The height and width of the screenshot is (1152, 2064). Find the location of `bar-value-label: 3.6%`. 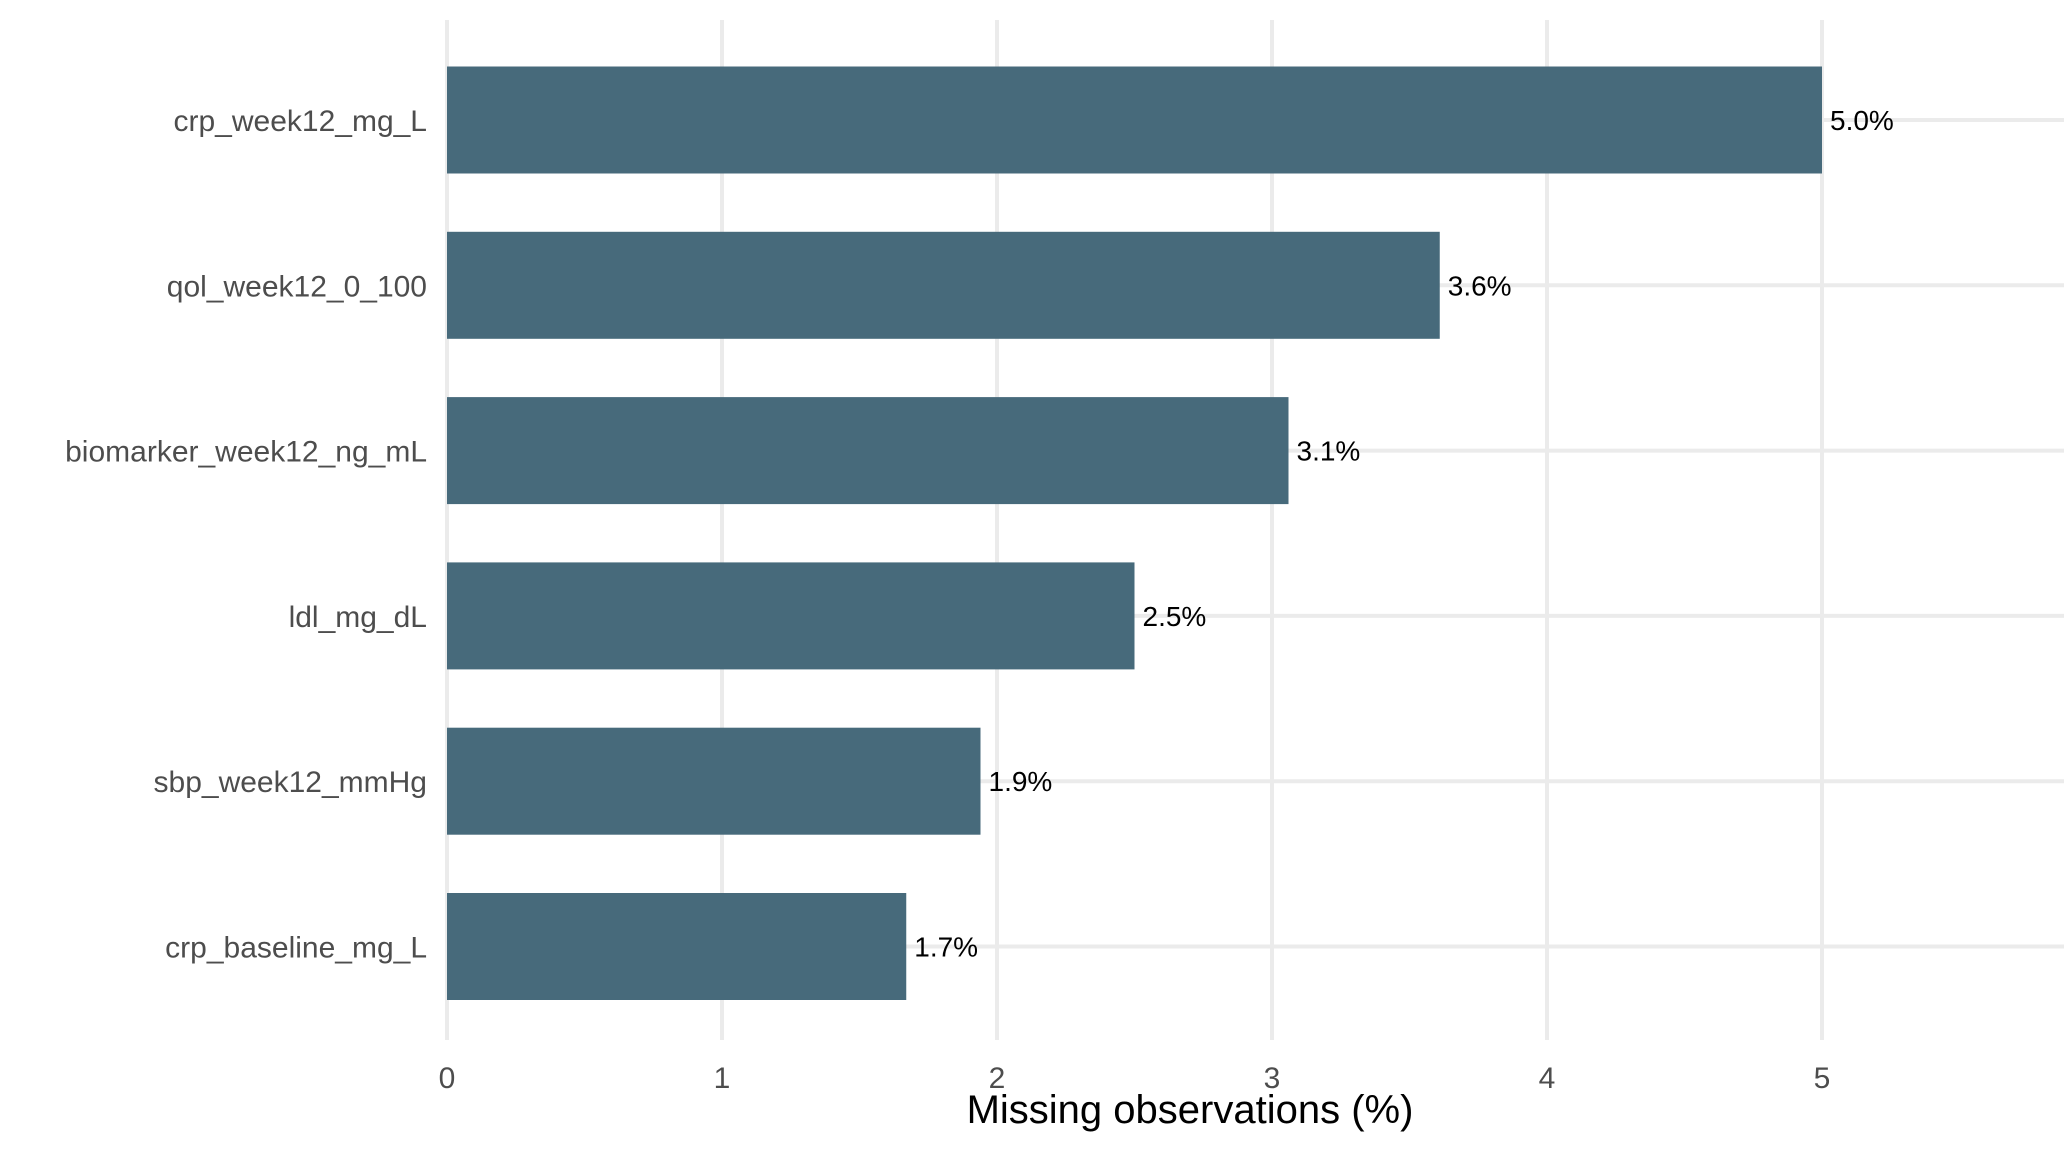

bar-value-label: 3.6% is located at coordinates (1480, 285).